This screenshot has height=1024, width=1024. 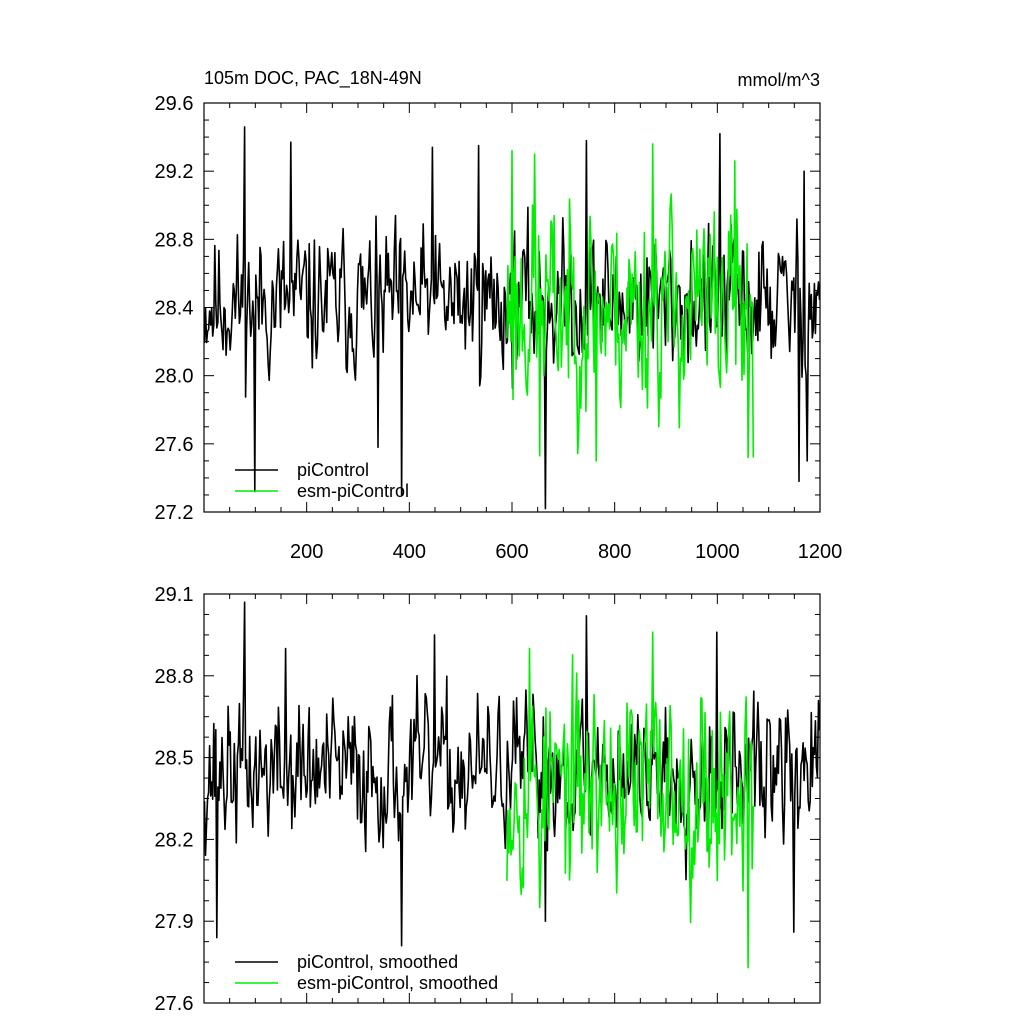 I want to click on y-tick-label: 28.0, so click(x=174, y=377).